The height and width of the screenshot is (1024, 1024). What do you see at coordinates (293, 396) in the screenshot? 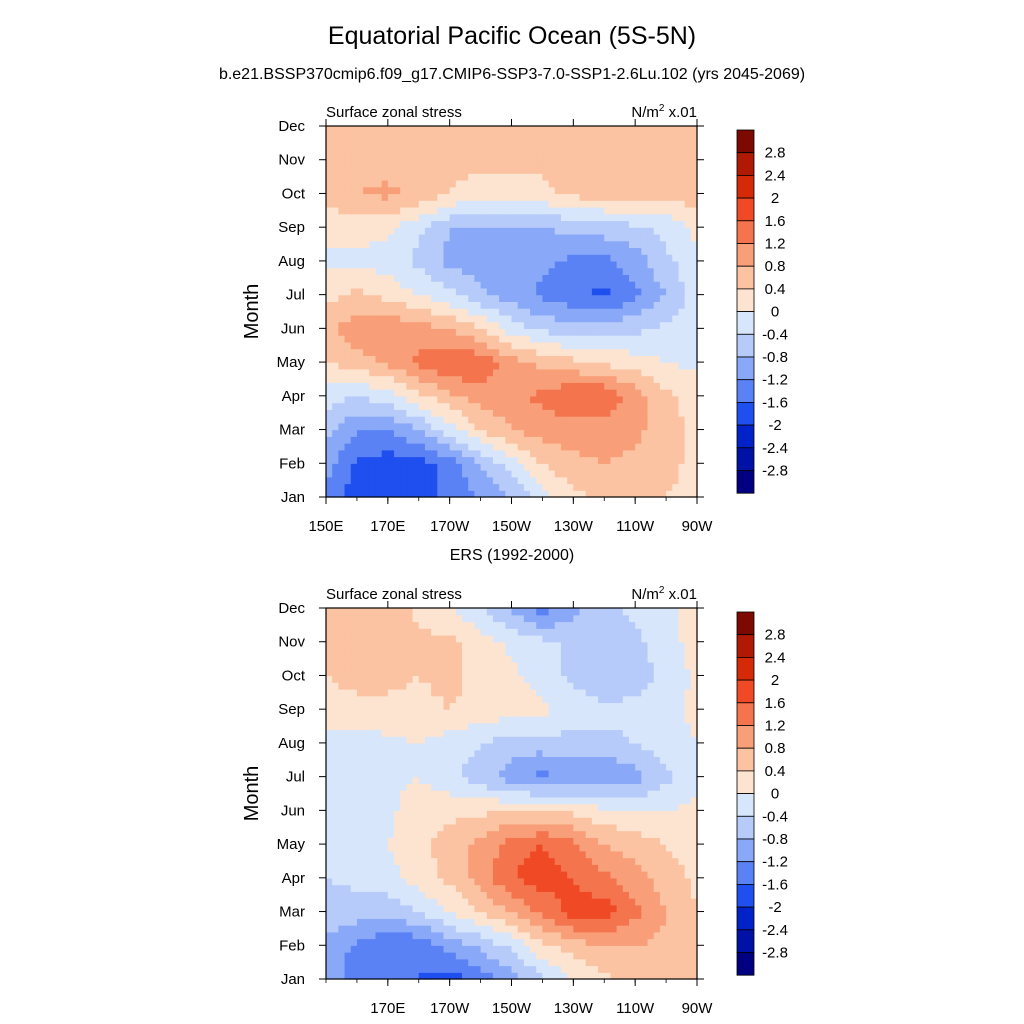
I see `y-tick-label: Apr` at bounding box center [293, 396].